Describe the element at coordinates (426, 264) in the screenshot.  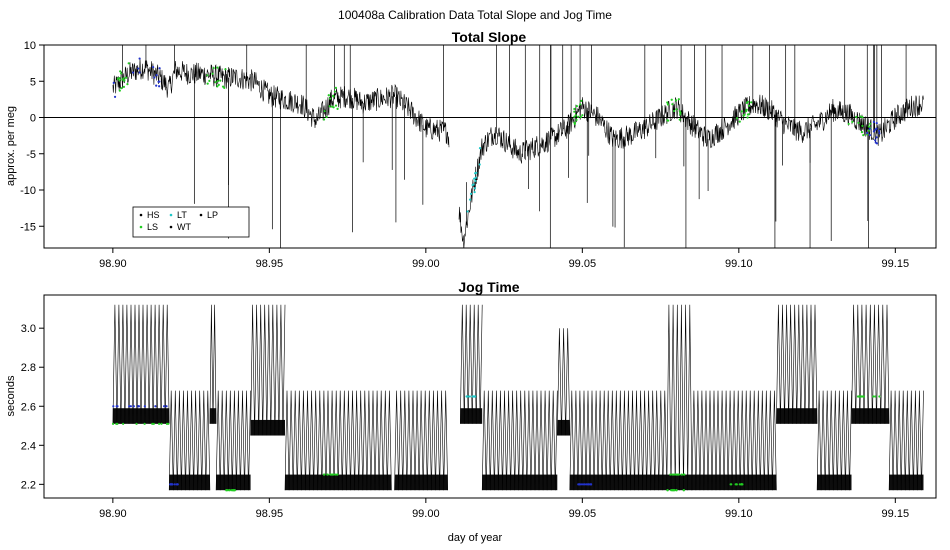
I see `total-slope-x-tick-label: 99.00` at that location.